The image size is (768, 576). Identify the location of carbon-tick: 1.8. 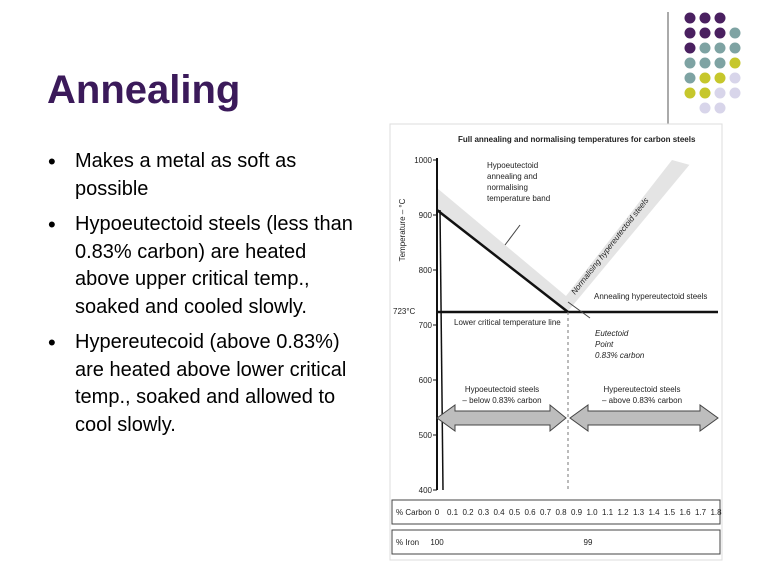
(716, 512).